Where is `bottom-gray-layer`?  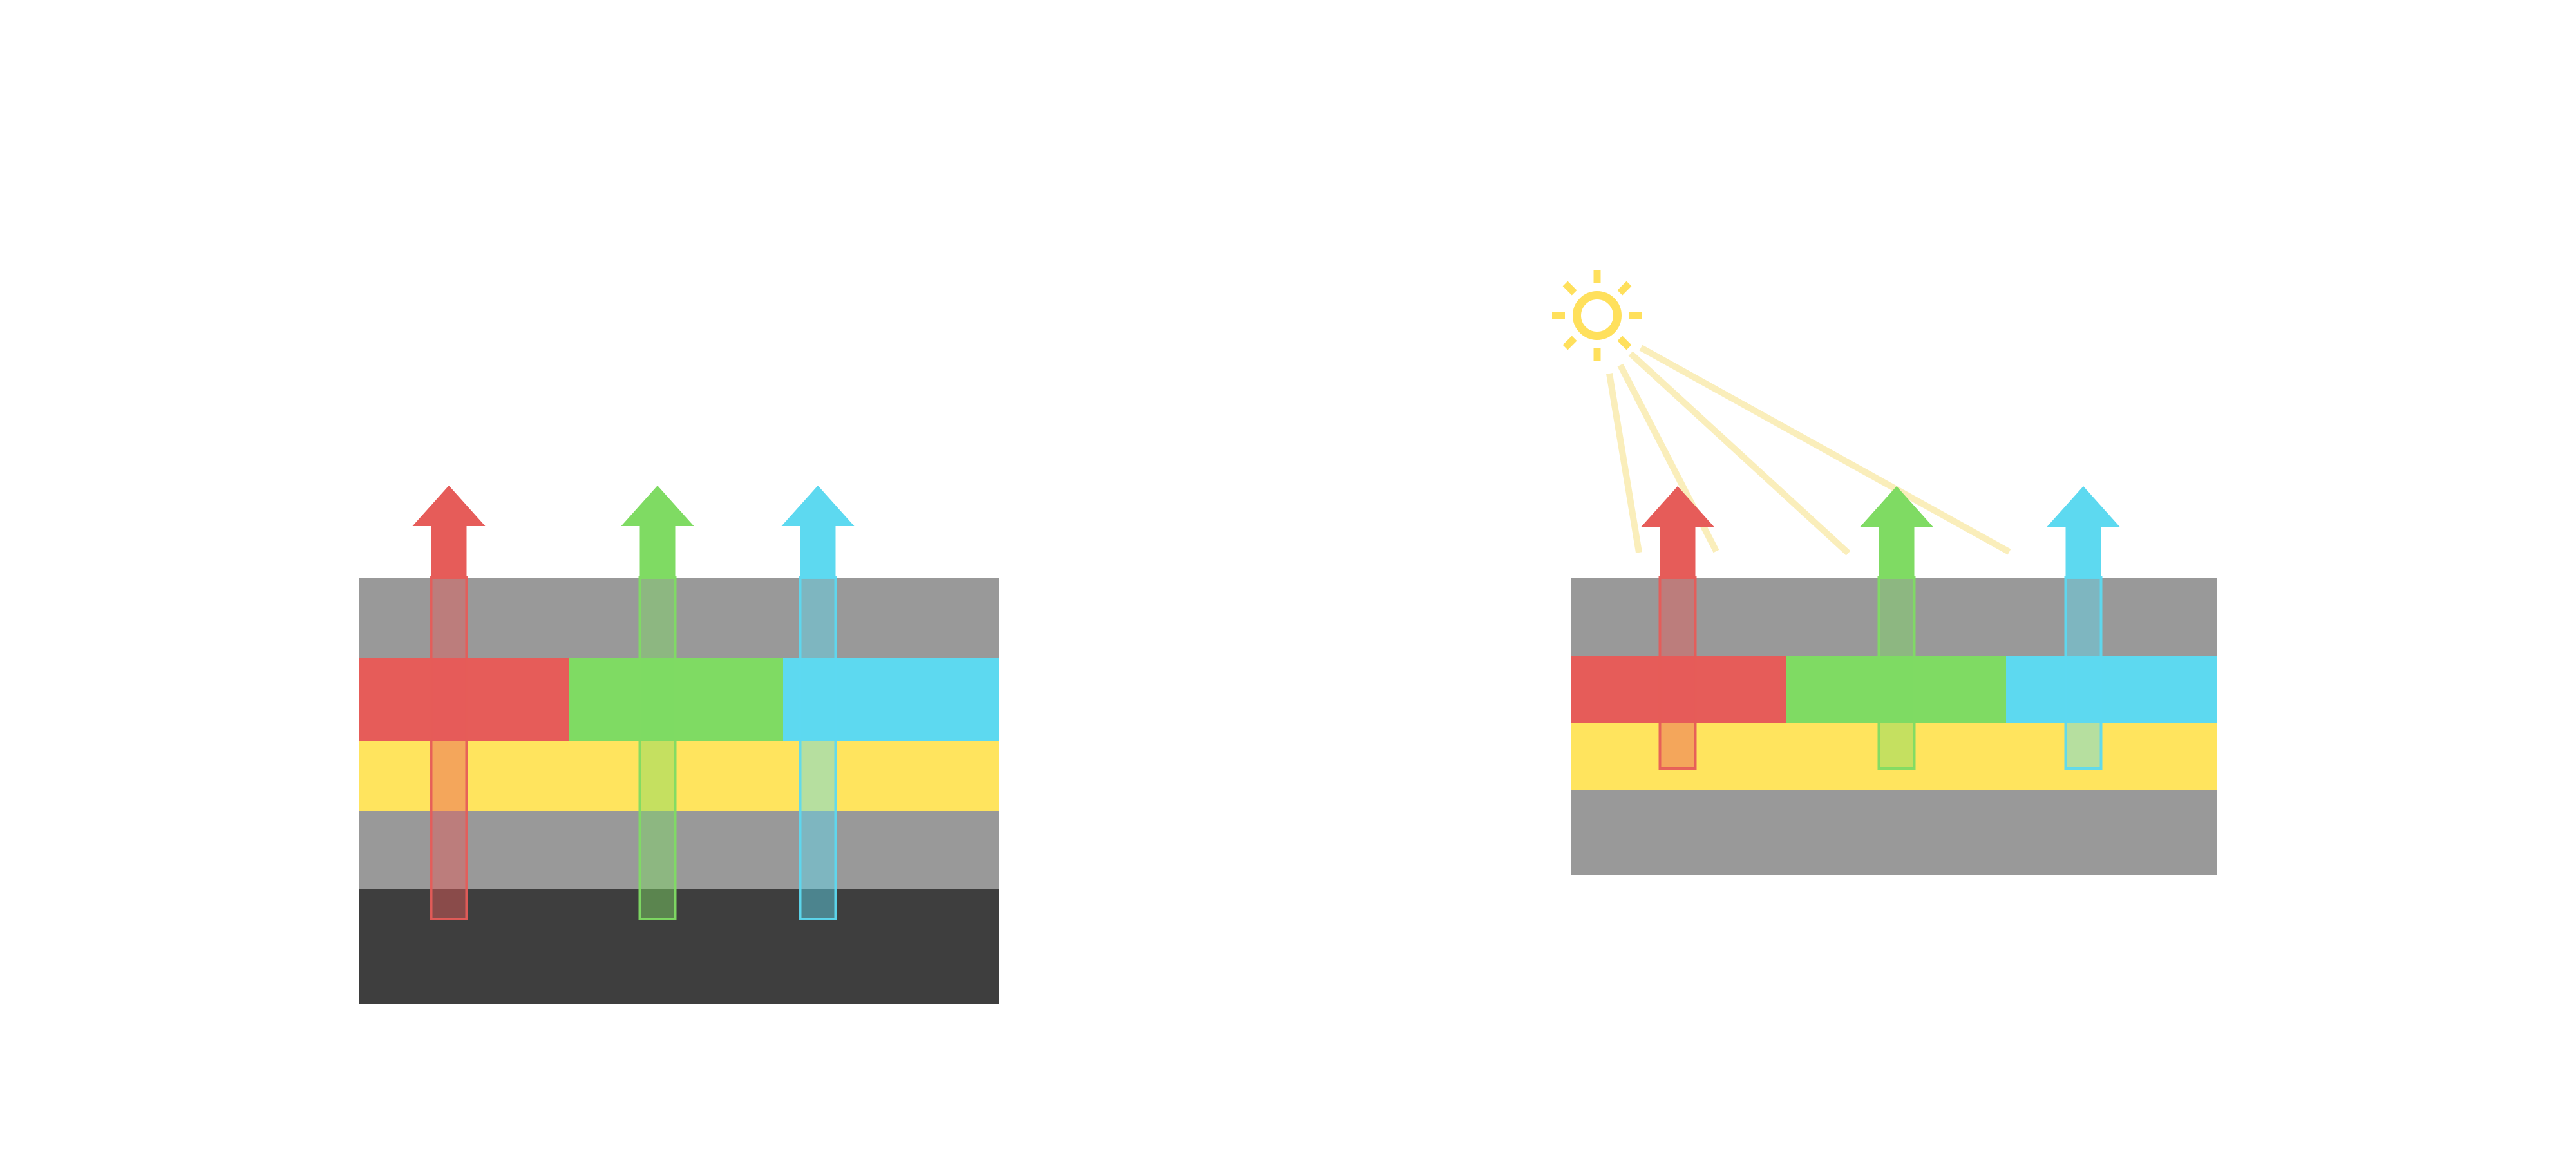
bottom-gray-layer is located at coordinates (1894, 832).